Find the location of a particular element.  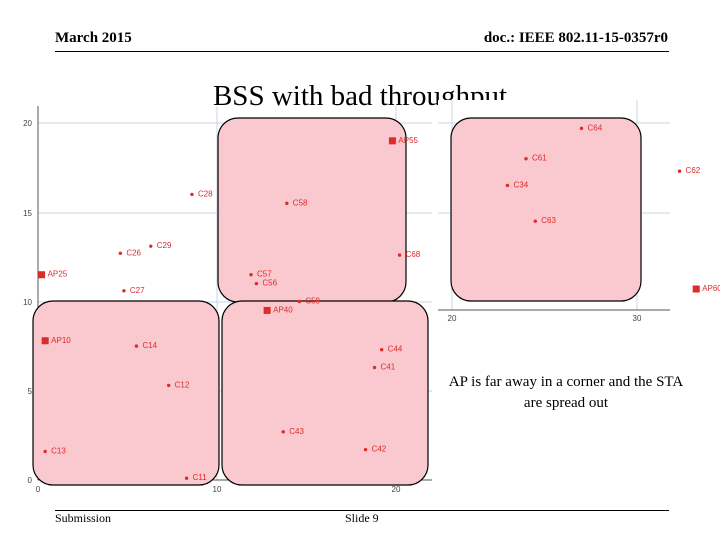

ap-marker-ap10 is located at coordinates (45, 341).